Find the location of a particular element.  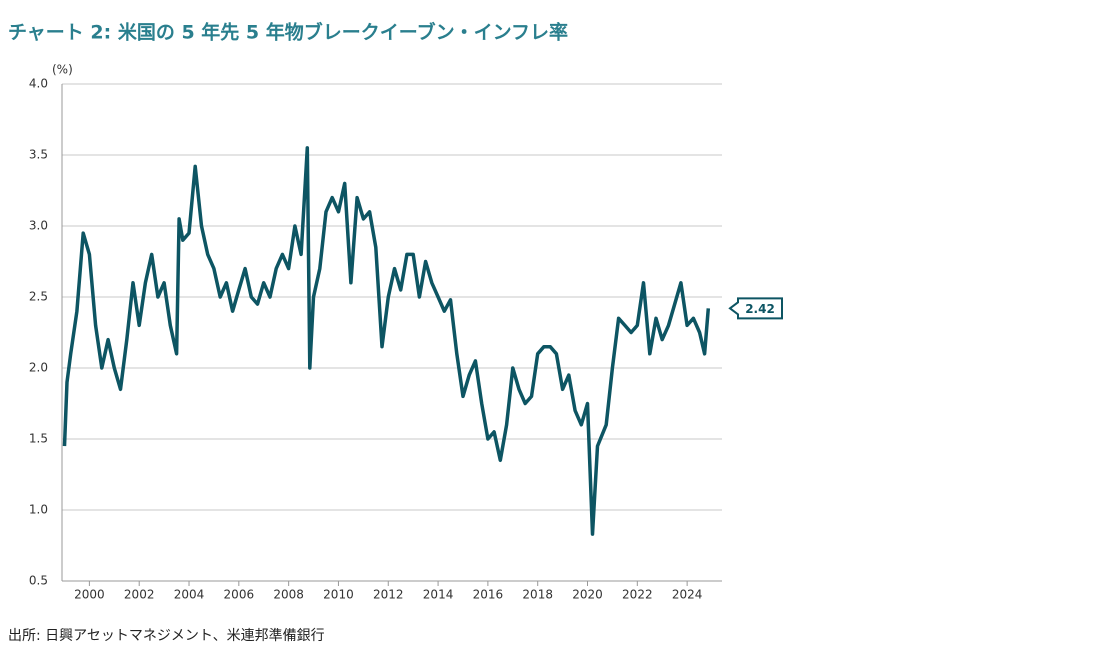

callout-label: 2.42 is located at coordinates (760, 309).